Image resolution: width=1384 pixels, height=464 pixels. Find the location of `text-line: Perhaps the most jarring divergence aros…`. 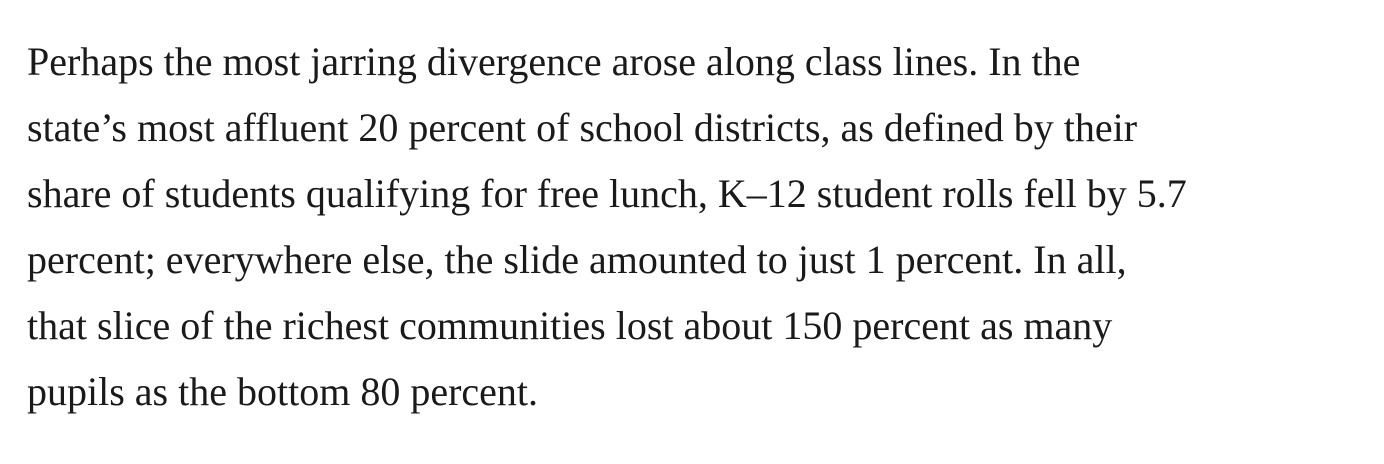

text-line: Perhaps the most jarring divergence aros… is located at coordinates (554, 61).